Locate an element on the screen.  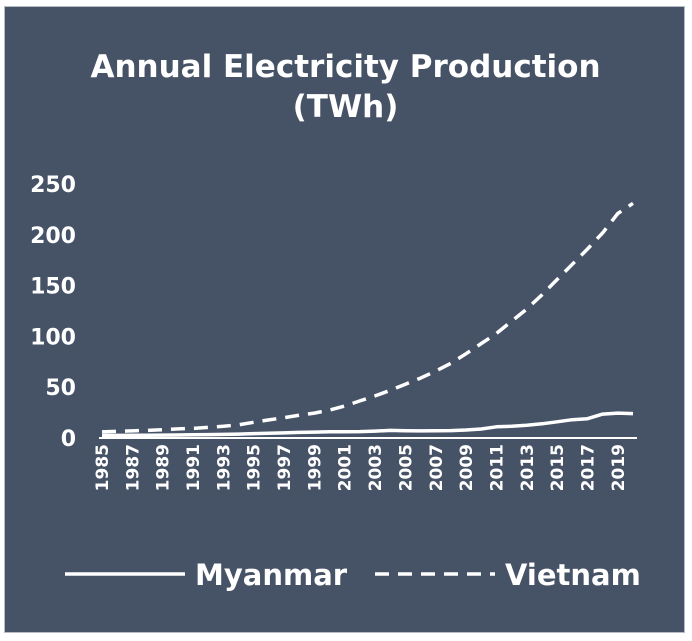
y-tick-label: 200 is located at coordinates (53, 236).